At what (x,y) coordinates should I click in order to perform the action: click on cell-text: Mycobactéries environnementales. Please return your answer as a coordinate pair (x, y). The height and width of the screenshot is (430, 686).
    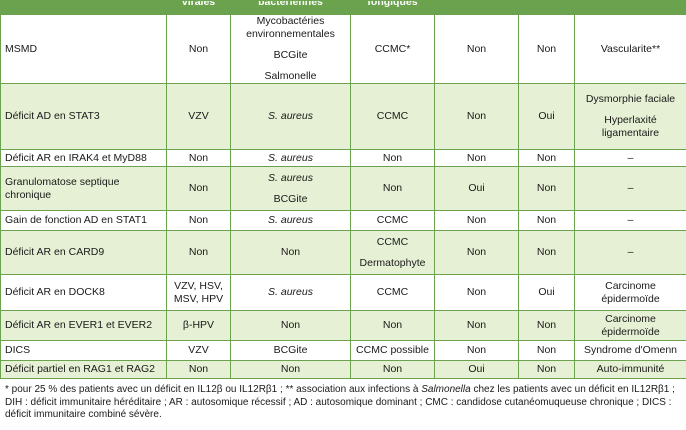
    Looking at the image, I should click on (290, 27).